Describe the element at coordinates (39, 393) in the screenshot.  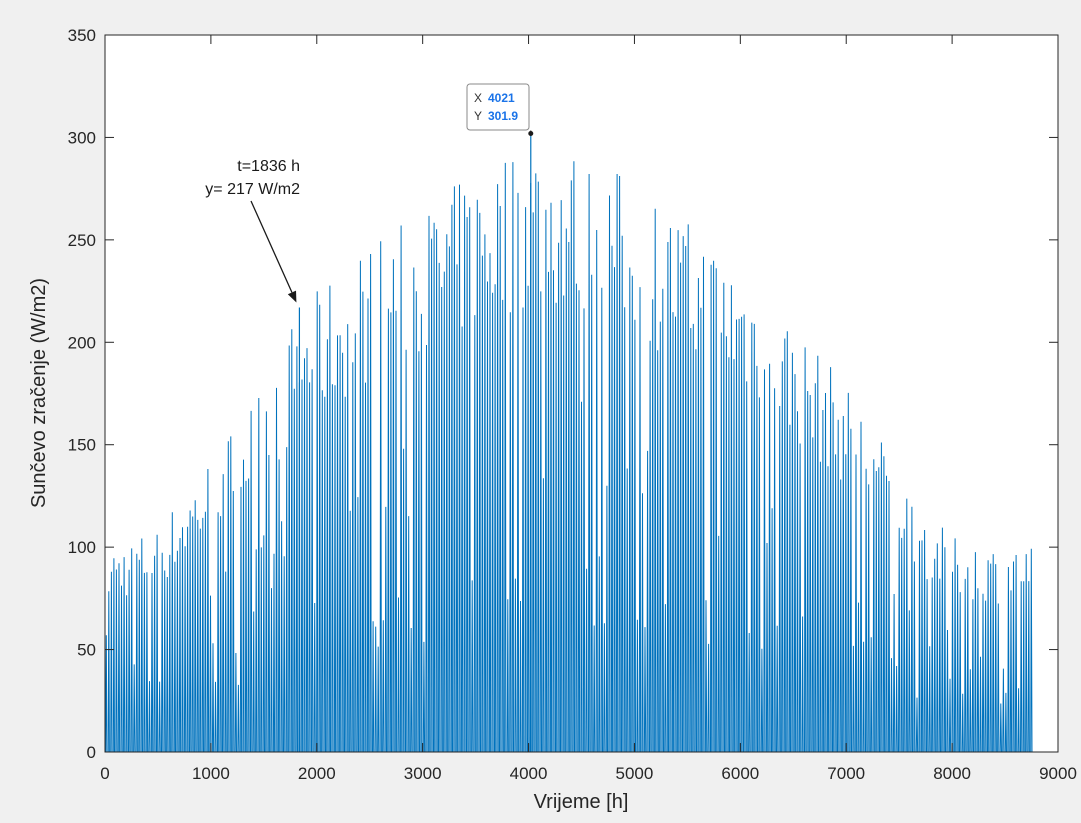
I see `y-axis-label: Sunčevo zračenje (W/m2)` at that location.